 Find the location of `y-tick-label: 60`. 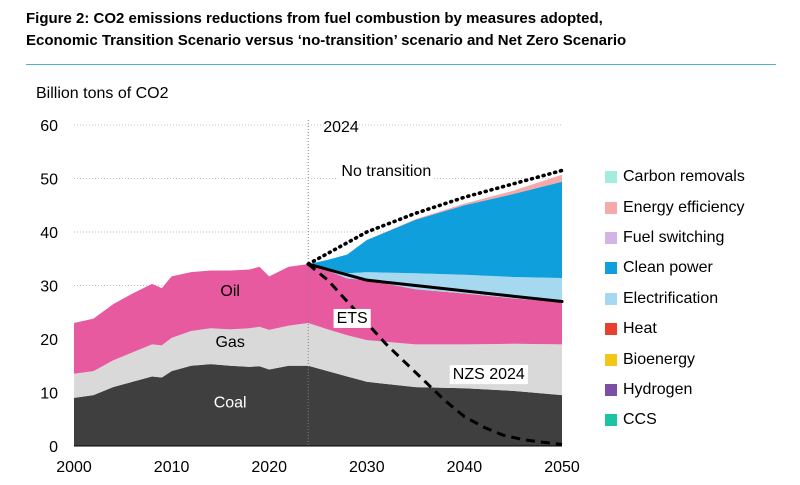

y-tick-label: 60 is located at coordinates (49, 126).